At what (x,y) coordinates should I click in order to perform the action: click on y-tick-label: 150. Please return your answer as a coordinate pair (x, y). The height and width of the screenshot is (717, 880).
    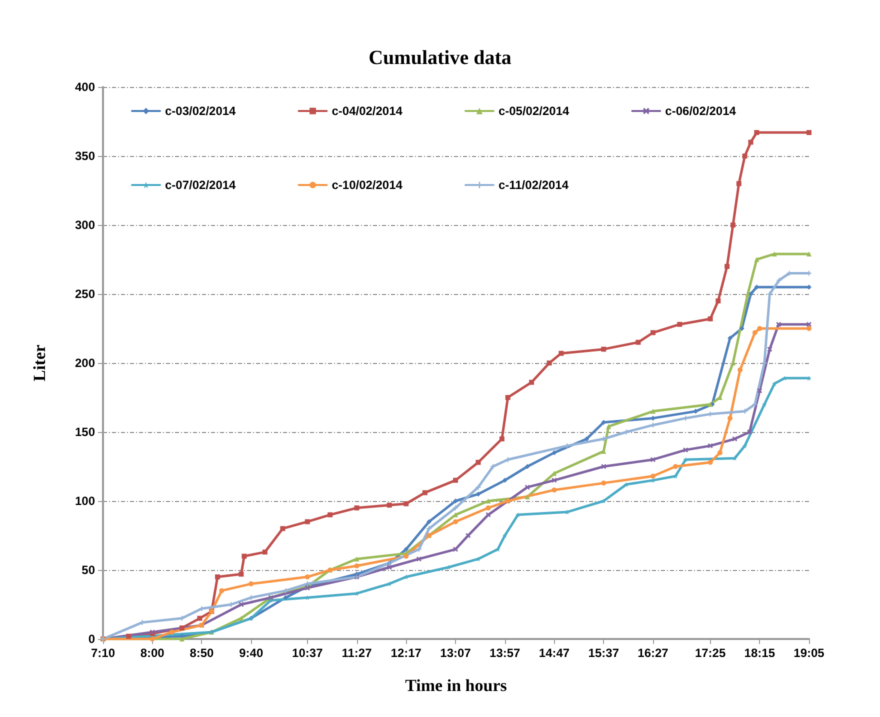
    Looking at the image, I should click on (85, 432).